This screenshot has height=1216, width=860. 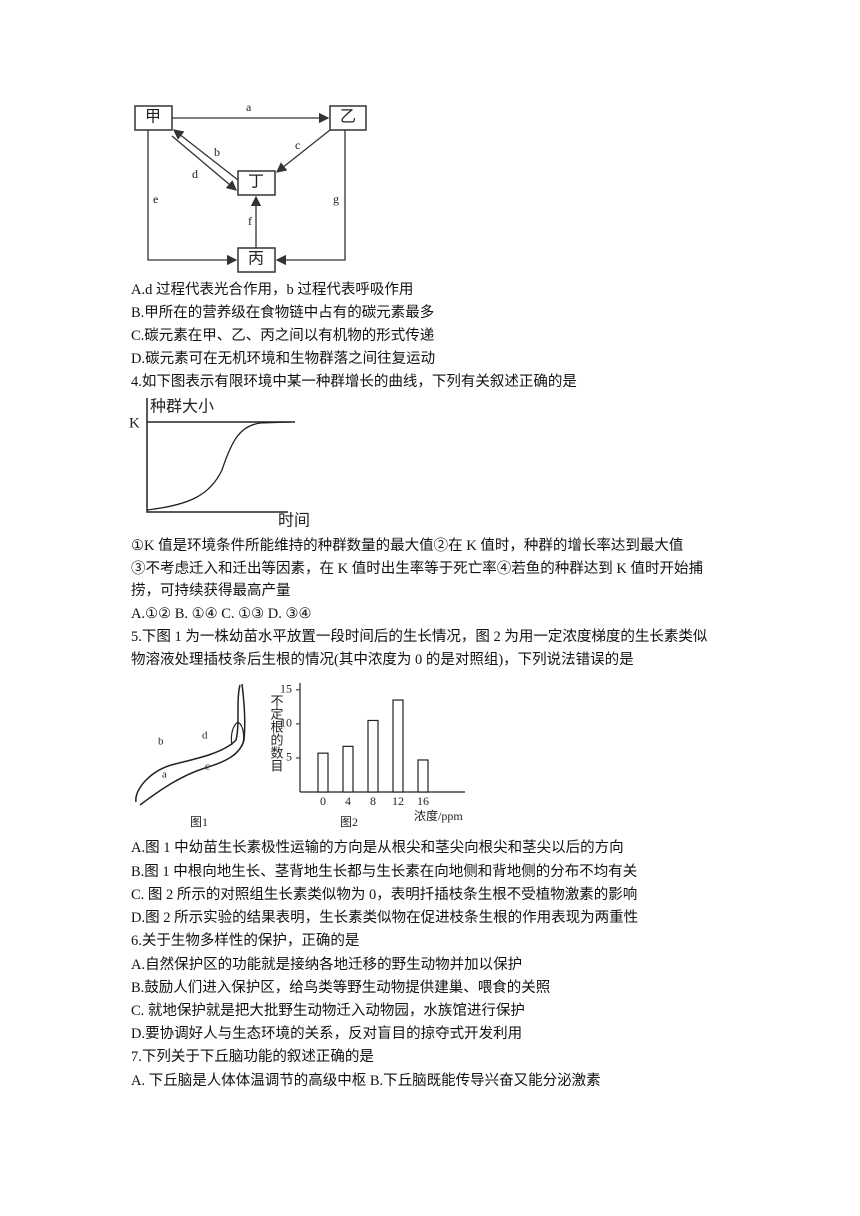 I want to click on question-stem: 4.如下图表示有限环境中某一种群增长的曲线，下列有关叙述正确的是, so click(x=354, y=382).